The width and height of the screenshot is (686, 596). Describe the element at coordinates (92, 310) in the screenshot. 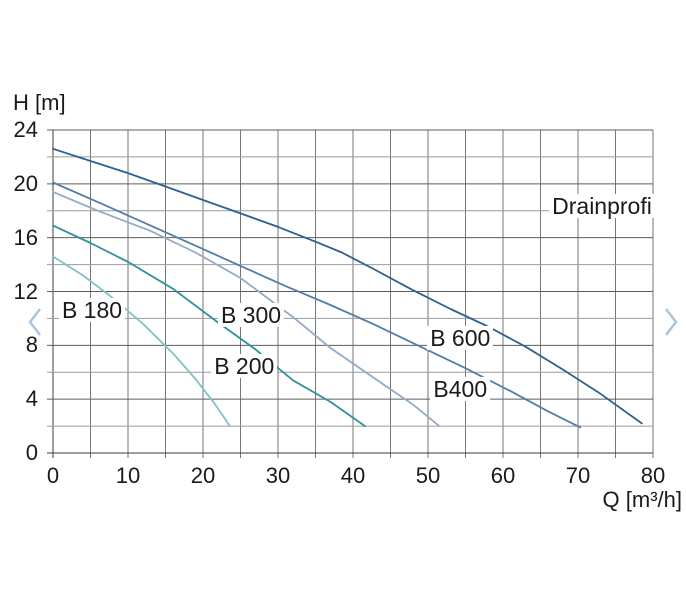

I see `curve-label-b-180: B 180` at that location.